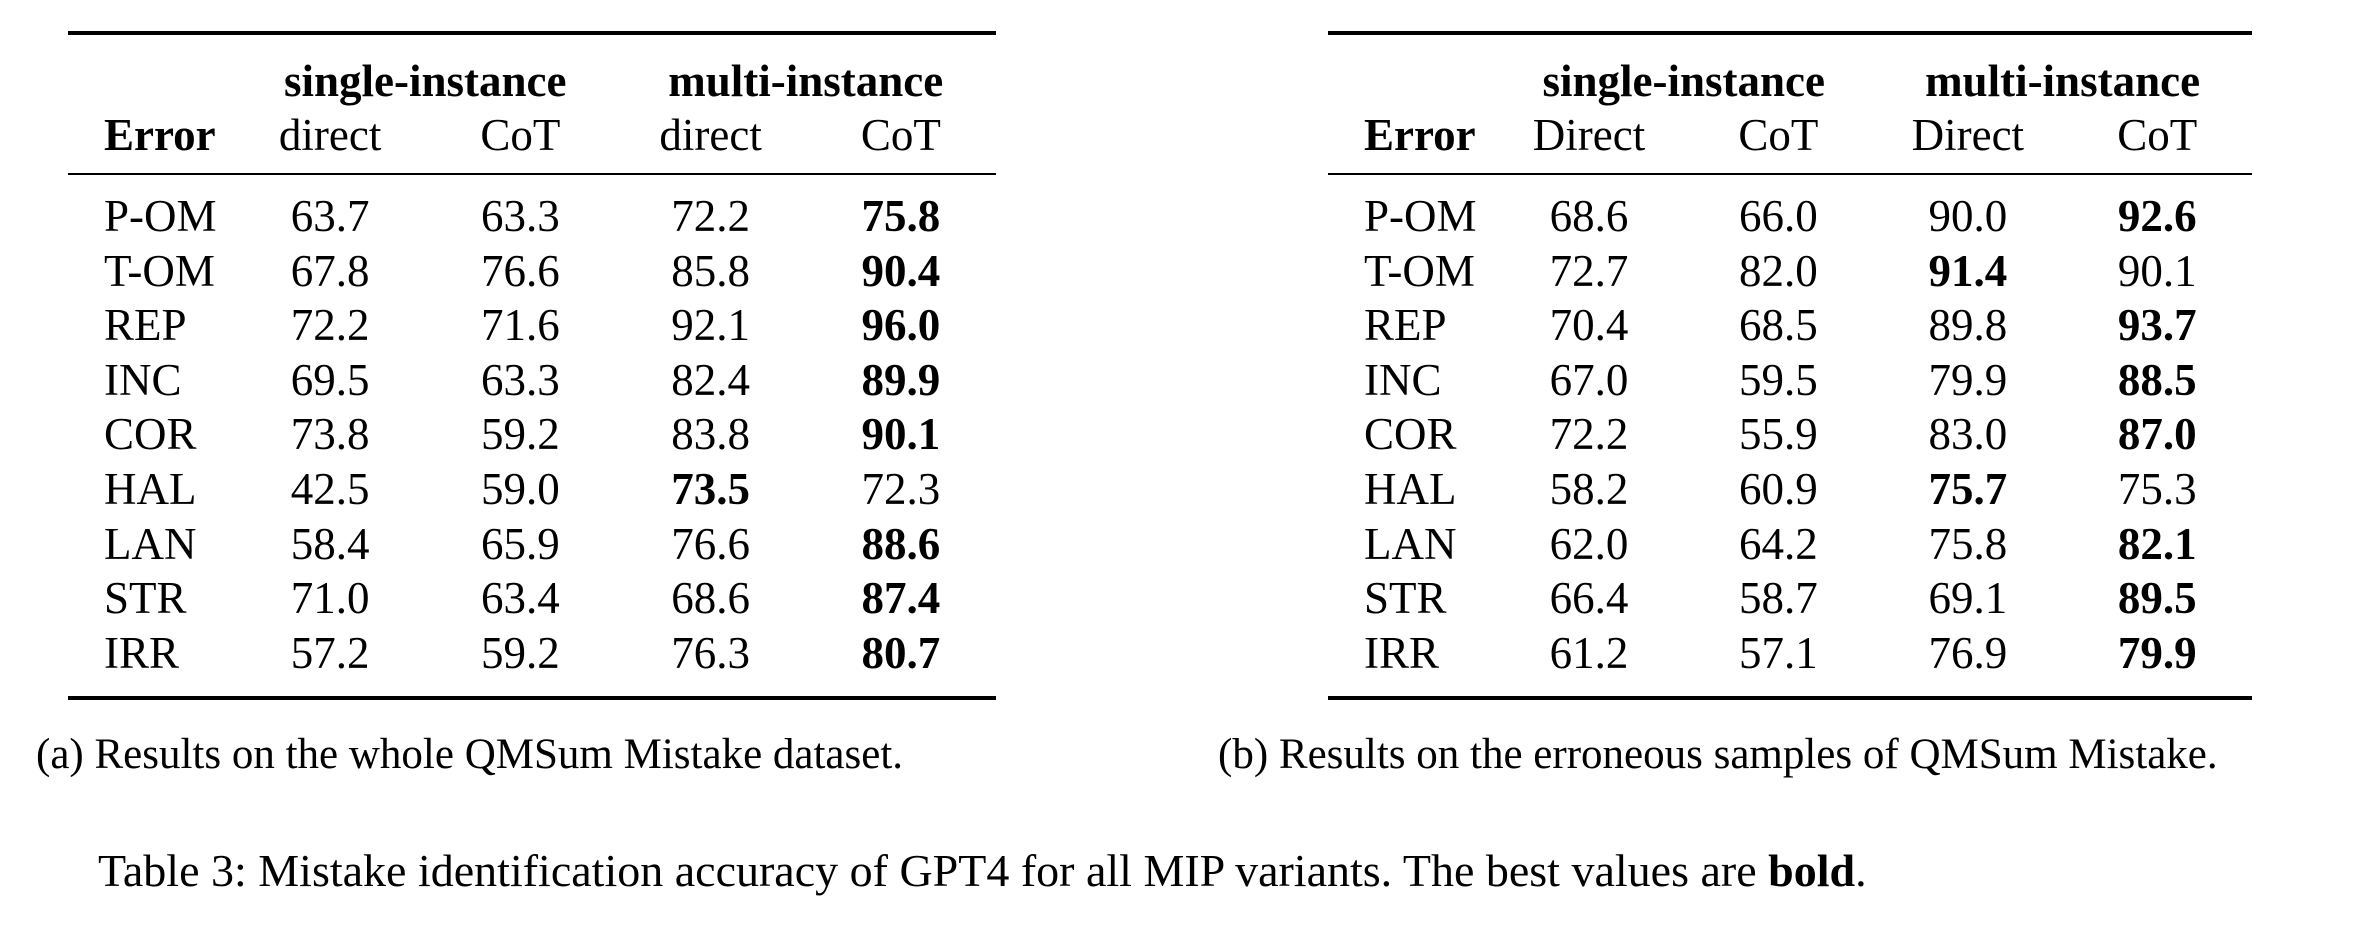 The width and height of the screenshot is (2376, 934). I want to click on value-cell: 42.5, so click(330, 488).